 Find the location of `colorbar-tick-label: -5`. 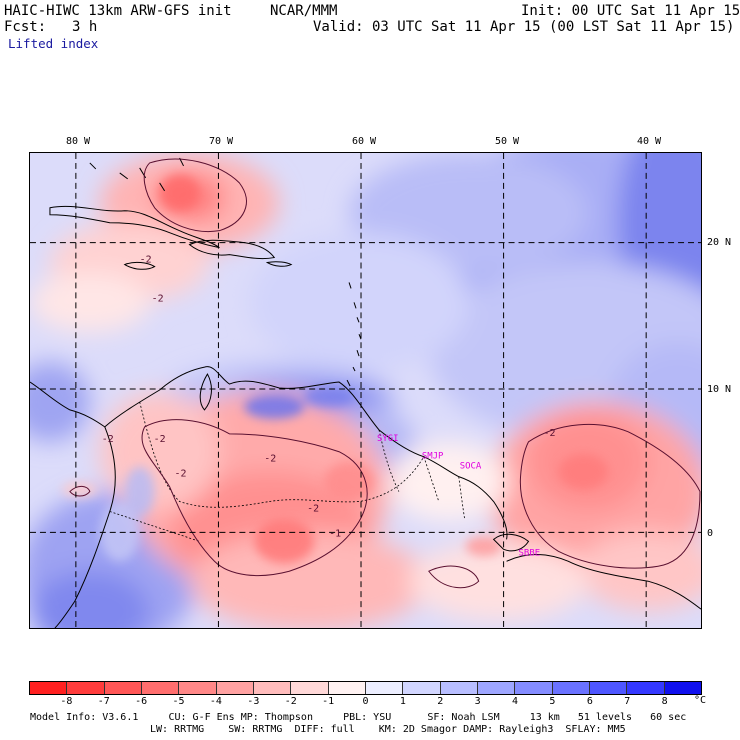

colorbar-tick-label: -5 is located at coordinates (178, 701).